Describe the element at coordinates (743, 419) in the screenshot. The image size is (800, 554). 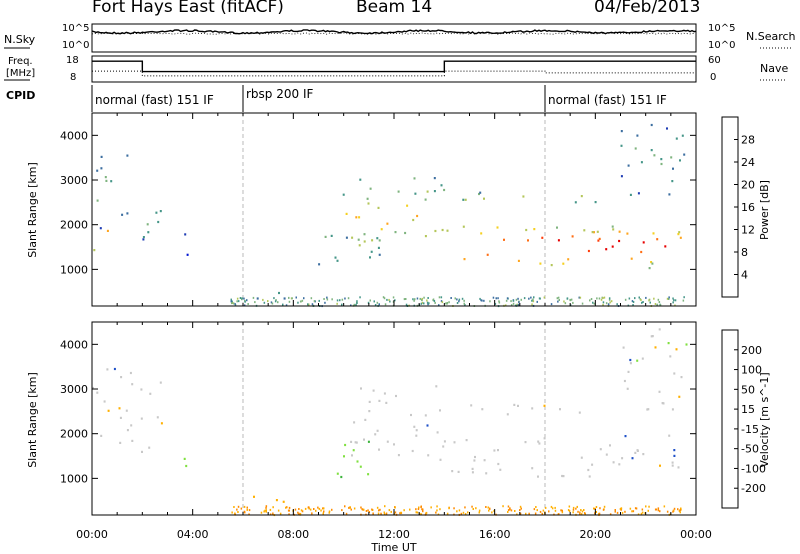
I see `velocity-colorbar: 200 100 50 15 -15 -50 -100 -200` at that location.